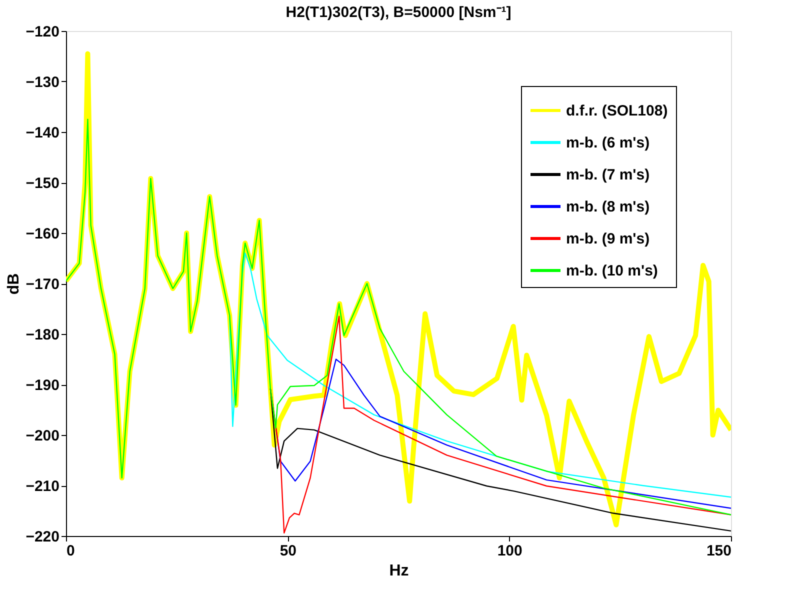  I want to click on y-tick-label: −210, so click(43, 486).